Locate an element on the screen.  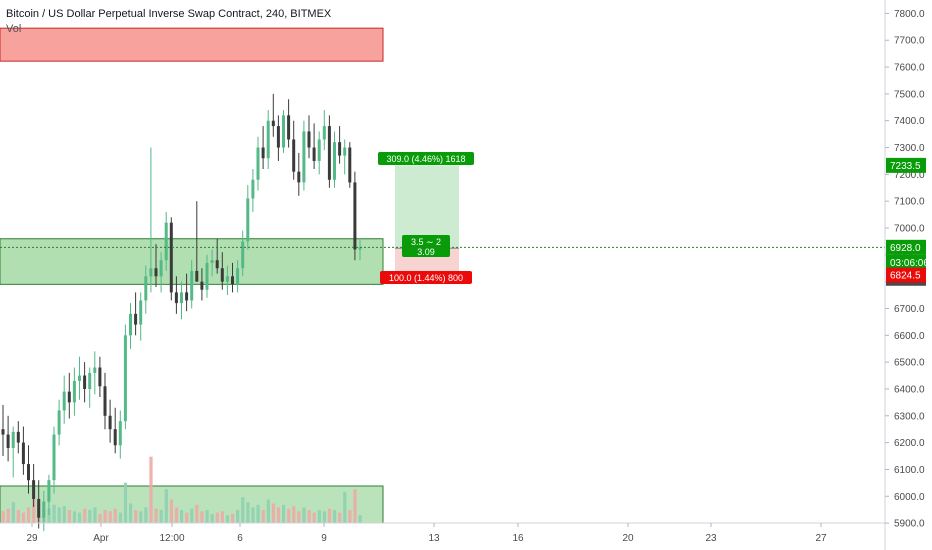
target-area is located at coordinates (427, 207).